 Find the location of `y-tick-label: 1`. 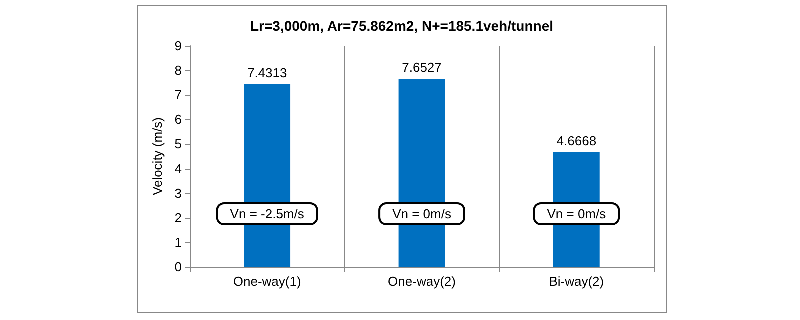

y-tick-label: 1 is located at coordinates (178, 242).